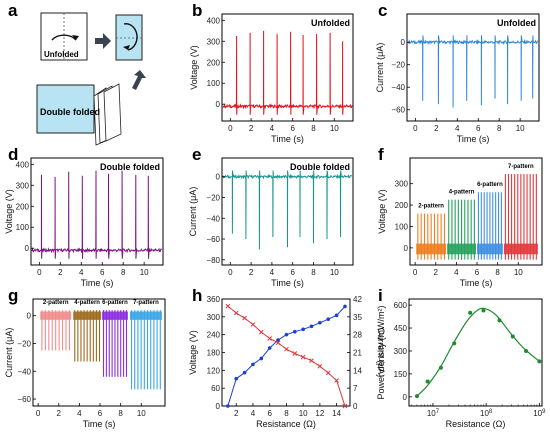 This screenshot has height=448, width=550. Describe the element at coordinates (115, 303) in the screenshot. I see `legend-label-g: 6-pattern` at that location.